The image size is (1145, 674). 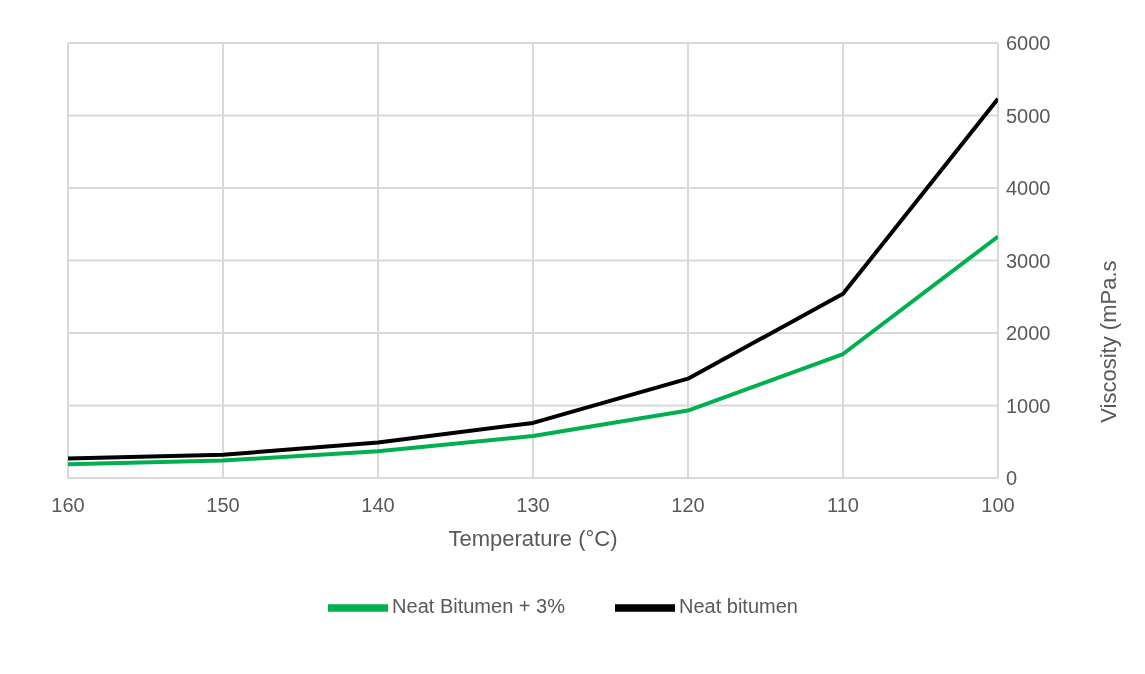 What do you see at coordinates (478, 606) in the screenshot?
I see `legend-label: Neat Bitumen + 3%` at bounding box center [478, 606].